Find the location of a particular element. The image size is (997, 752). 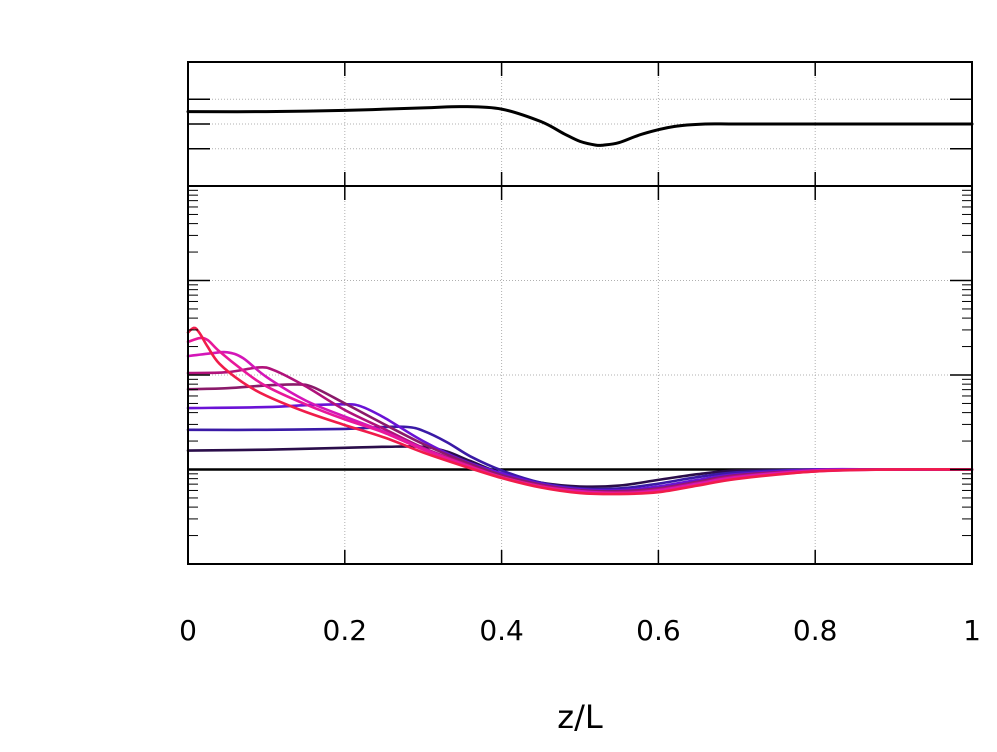

x-tick-label-0: 0 is located at coordinates (188, 630).